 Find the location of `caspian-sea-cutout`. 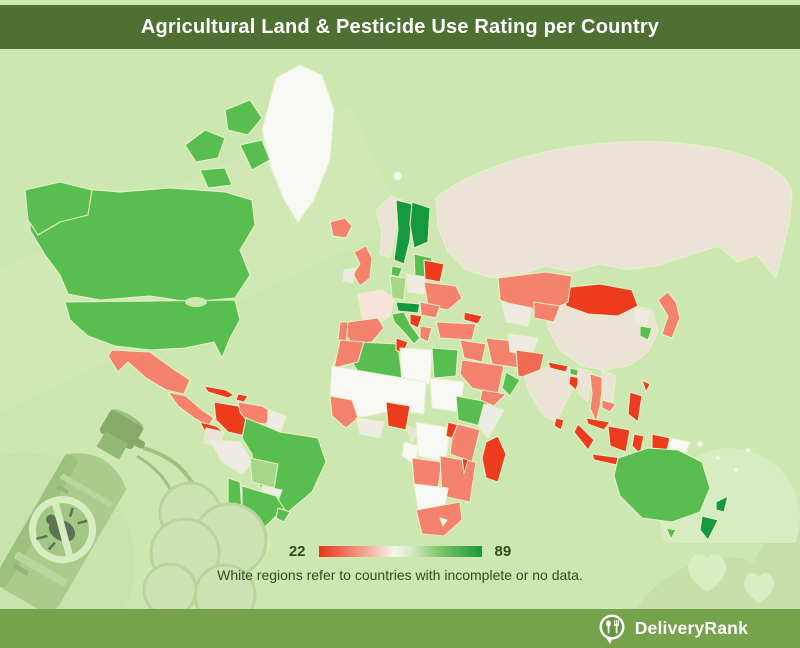

caspian-sea-cutout is located at coordinates (493, 316).